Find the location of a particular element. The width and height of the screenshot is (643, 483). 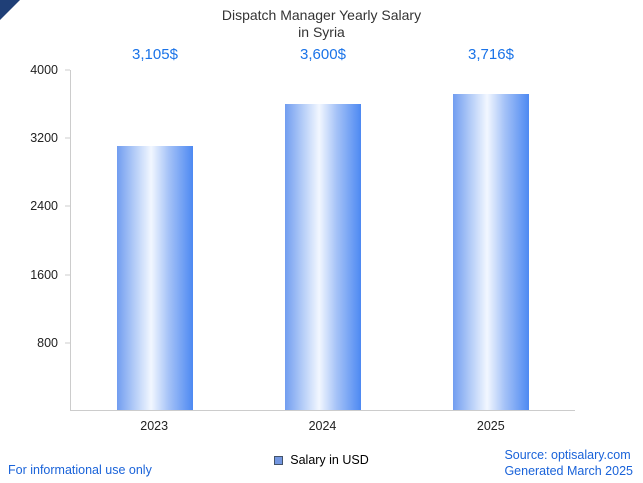

legend-swatch-icon is located at coordinates (279, 460).